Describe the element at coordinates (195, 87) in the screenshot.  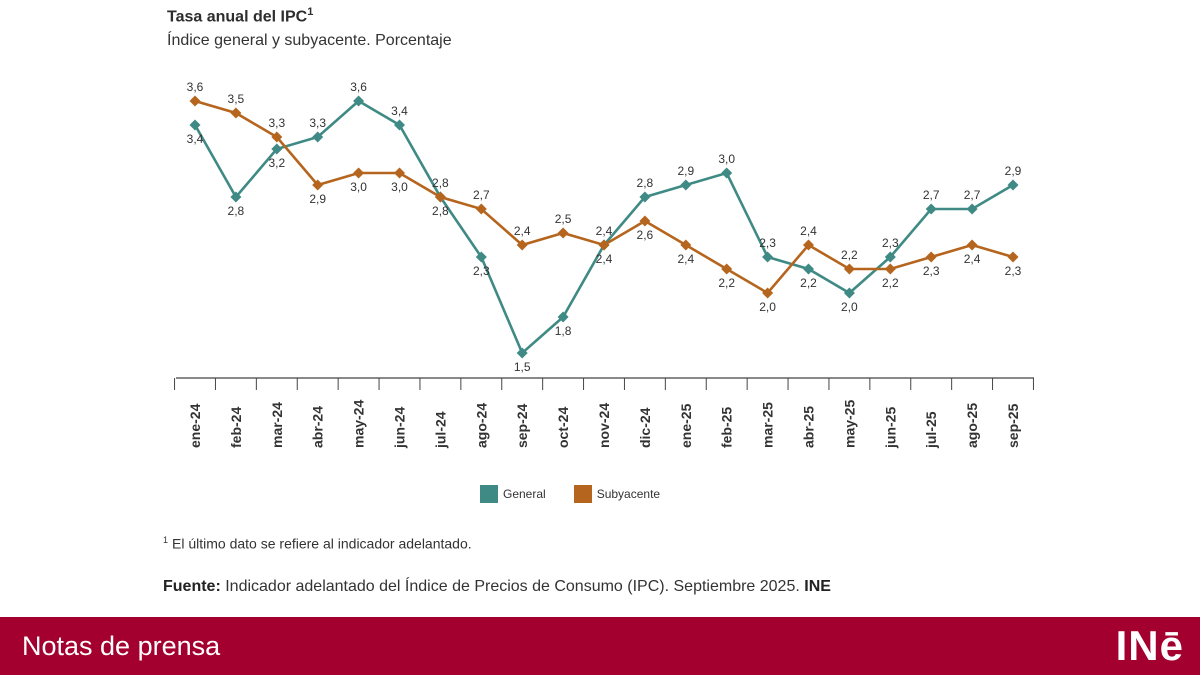
I see `data-label-subyacente: 3,6` at that location.